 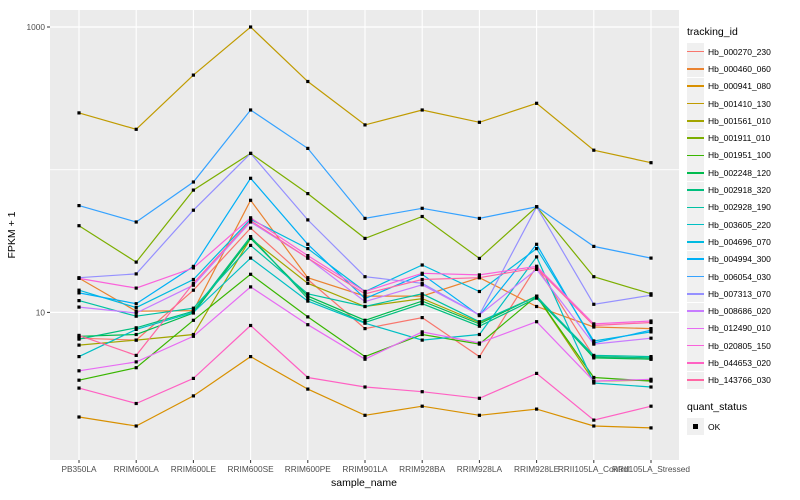 I want to click on legend-item-label: Hb_003605_220, so click(x=739, y=224).